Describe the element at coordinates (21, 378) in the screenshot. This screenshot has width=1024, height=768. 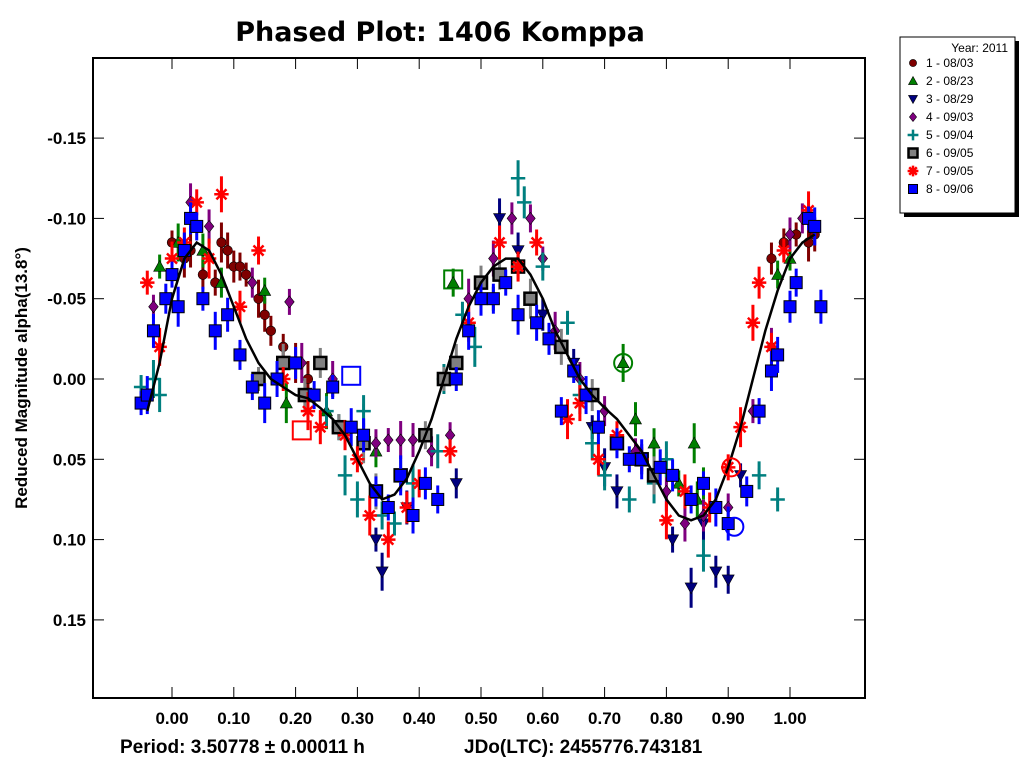
I see `y-axis-label: Reduced Magnitude alpha(13.8°)` at that location.